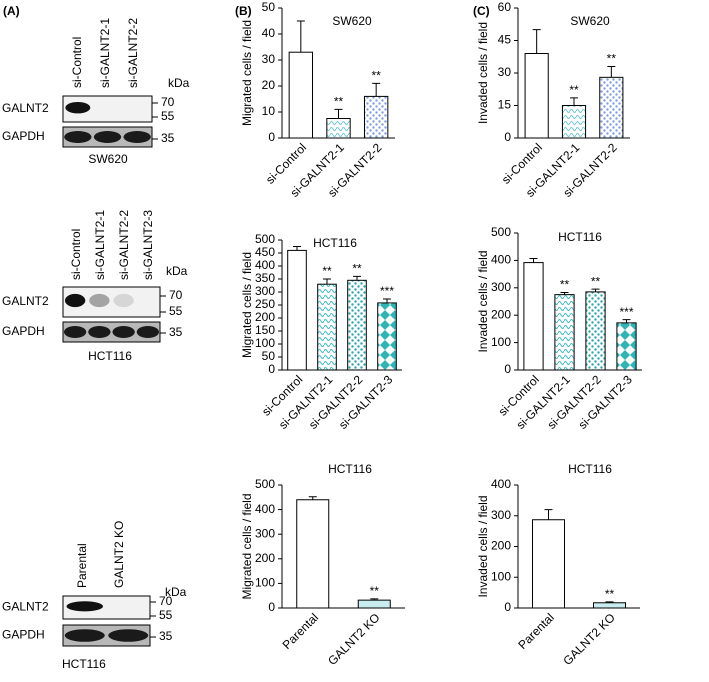  I want to click on panel-label: (B), so click(243, 11).